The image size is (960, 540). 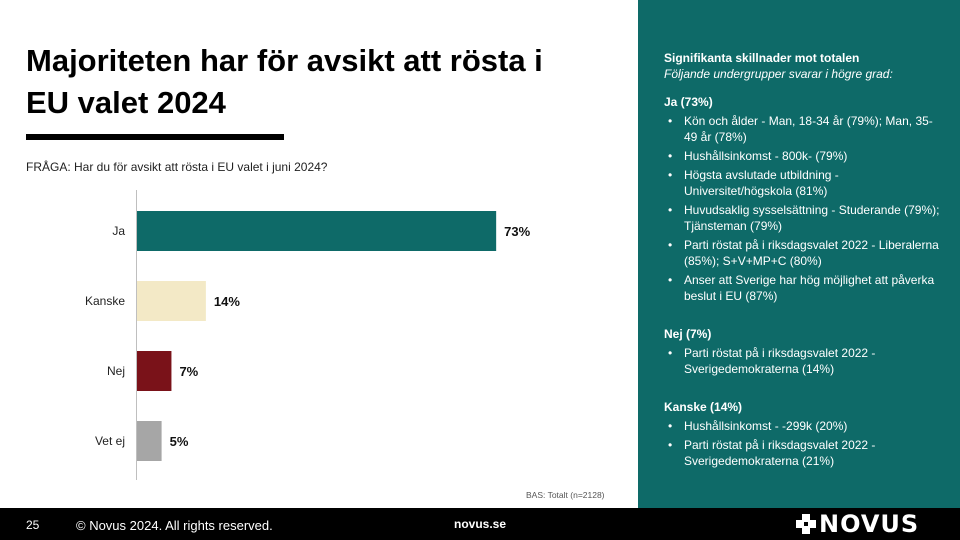 What do you see at coordinates (188, 371) in the screenshot?
I see `value-label: 7%` at bounding box center [188, 371].